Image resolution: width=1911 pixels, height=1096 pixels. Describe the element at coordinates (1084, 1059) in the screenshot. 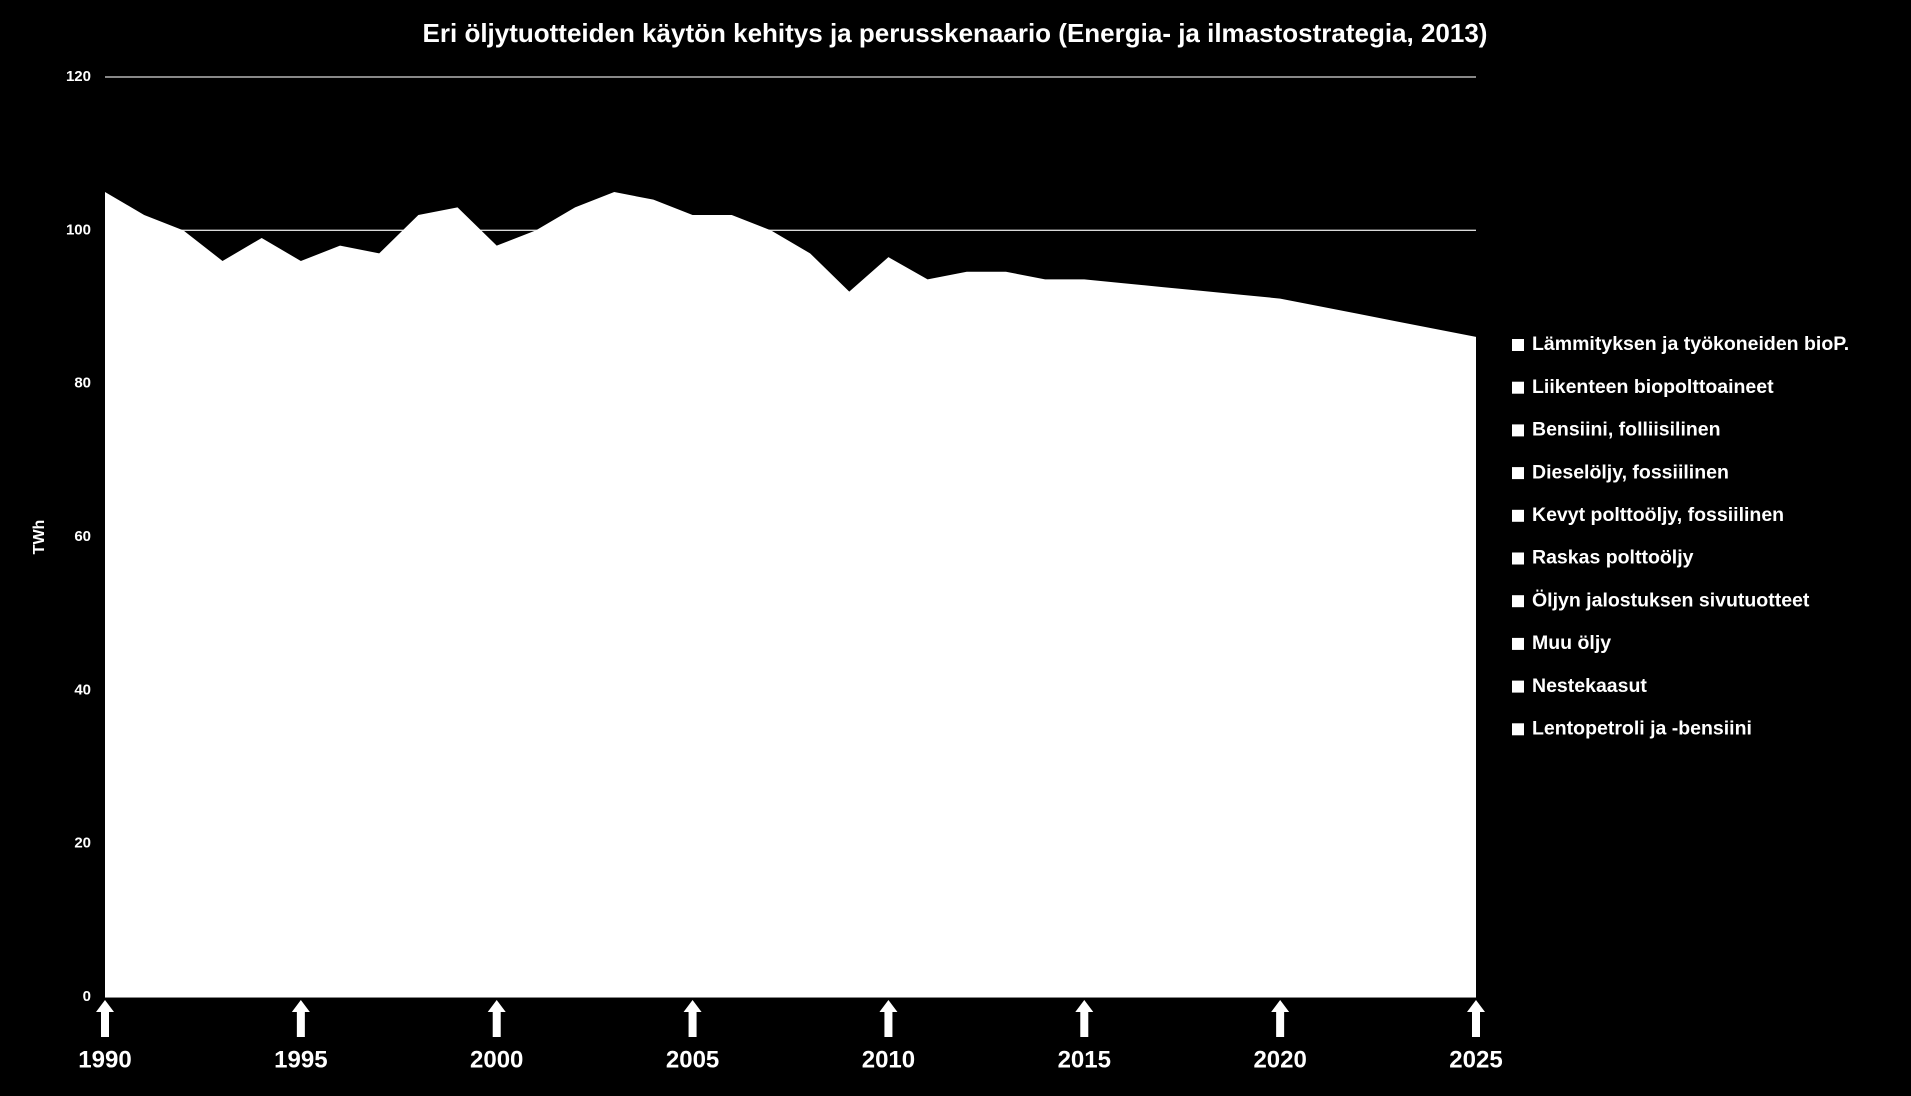

I see `x-tick-label: 2015` at that location.